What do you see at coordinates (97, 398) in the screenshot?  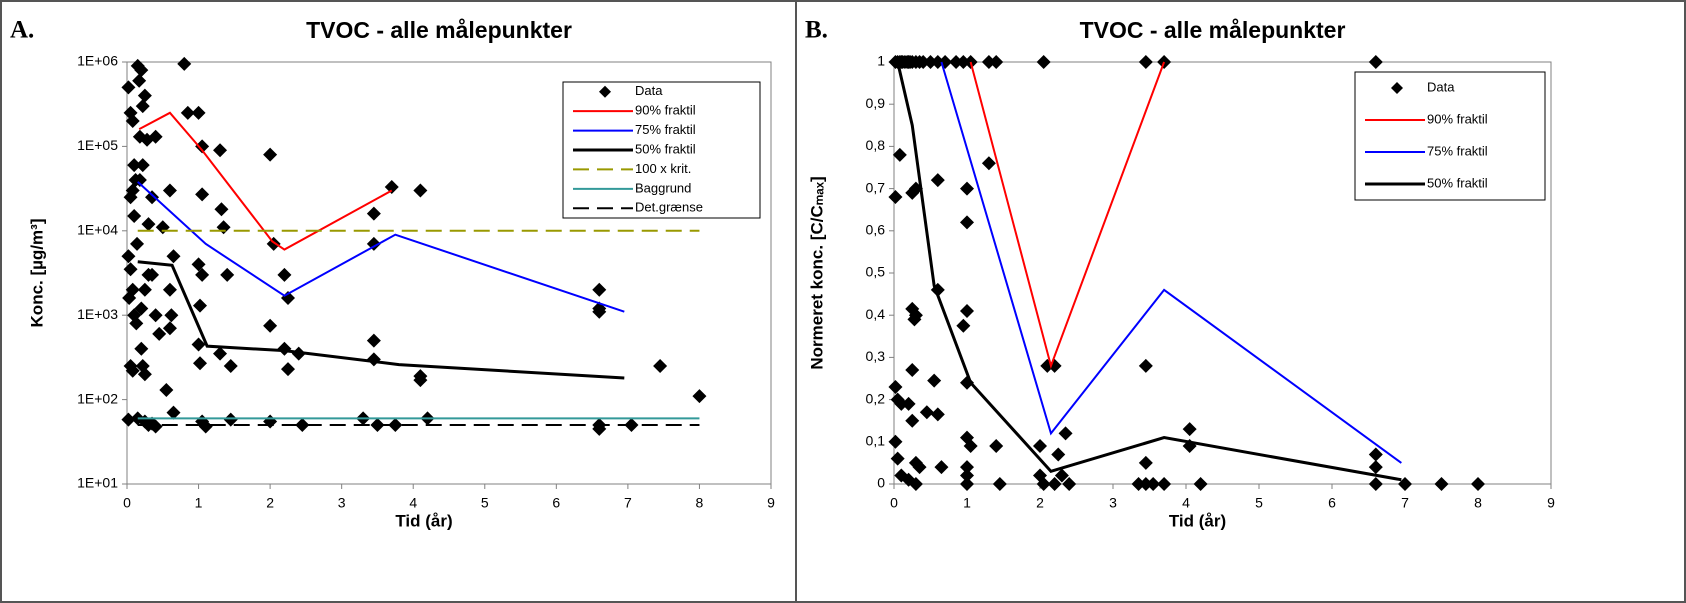 I see `y-tick-label: 1E+02` at bounding box center [97, 398].